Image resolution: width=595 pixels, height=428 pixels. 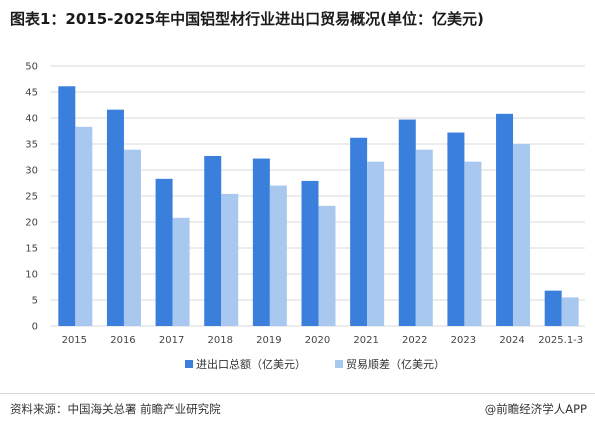 I want to click on bar-total-2016, so click(x=115, y=218).